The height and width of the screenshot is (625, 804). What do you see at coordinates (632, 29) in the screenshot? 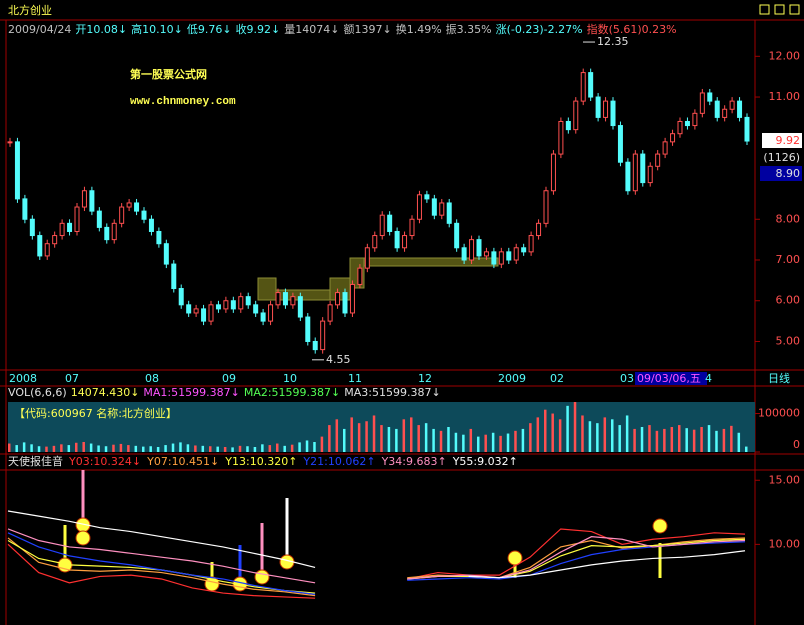
I see `quote-item: 指数(5.61)0.23%` at bounding box center [632, 29].